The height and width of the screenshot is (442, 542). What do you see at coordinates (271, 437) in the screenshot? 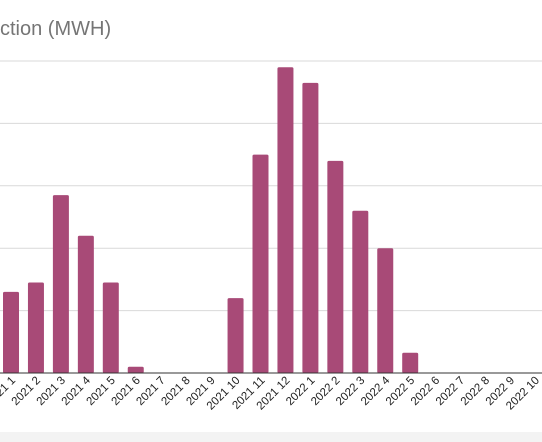
I see `bottom-band` at bounding box center [271, 437].